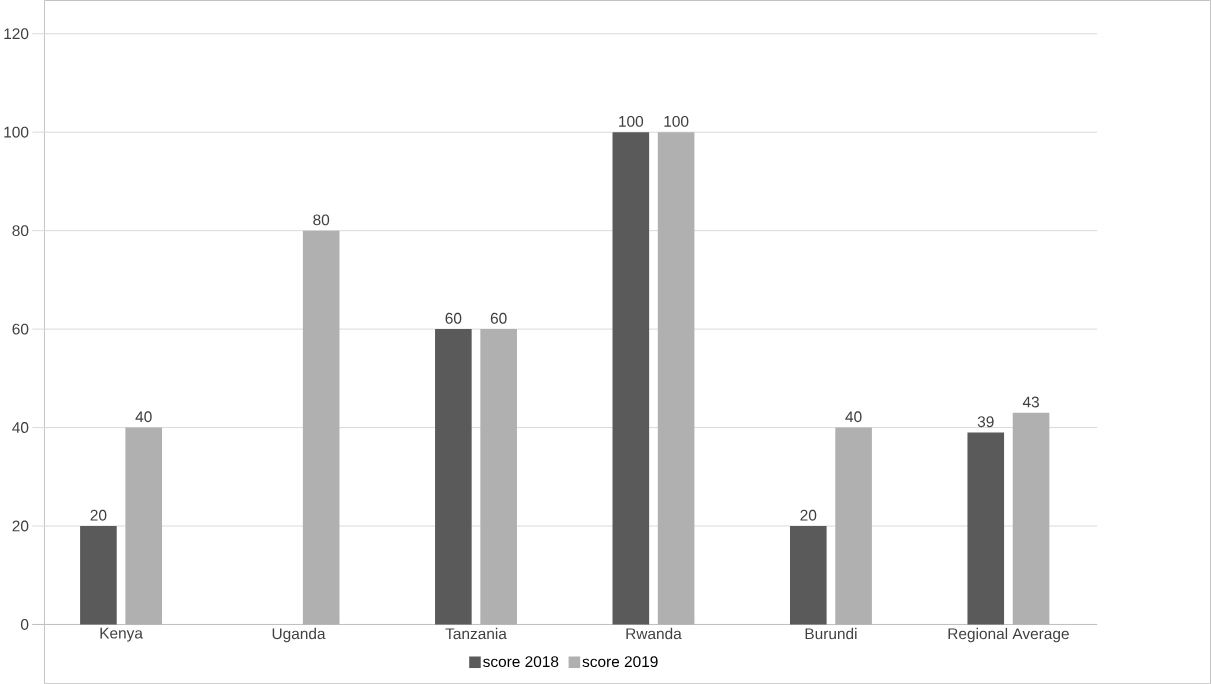 The height and width of the screenshot is (684, 1211). Describe the element at coordinates (20, 427) in the screenshot. I see `y-tick-label: 40` at that location.